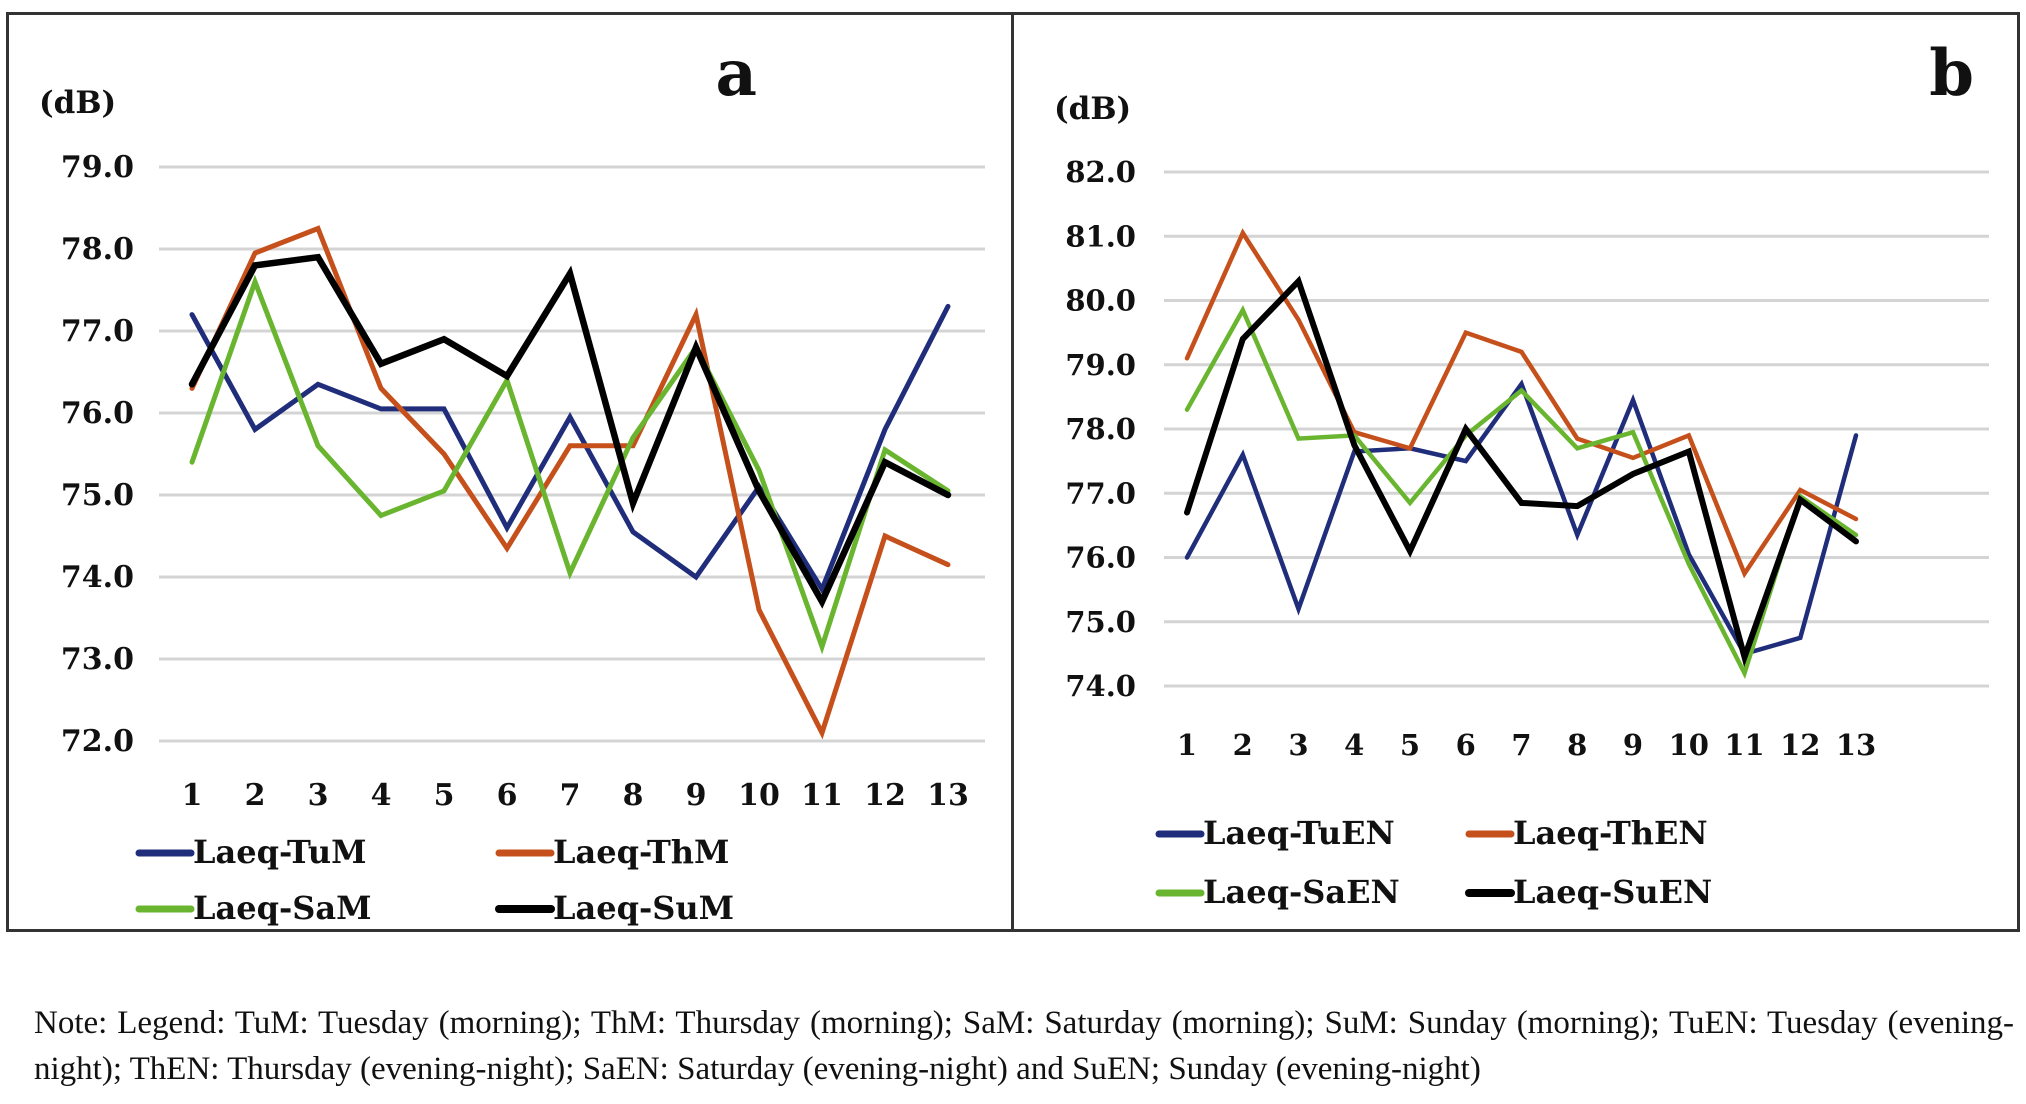 Image resolution: width=2026 pixels, height=1104 pixels. I want to click on legend: Laeq-TuM Laeq-ThM Laeq-SaM Laeq-SuM, so click(434, 880).